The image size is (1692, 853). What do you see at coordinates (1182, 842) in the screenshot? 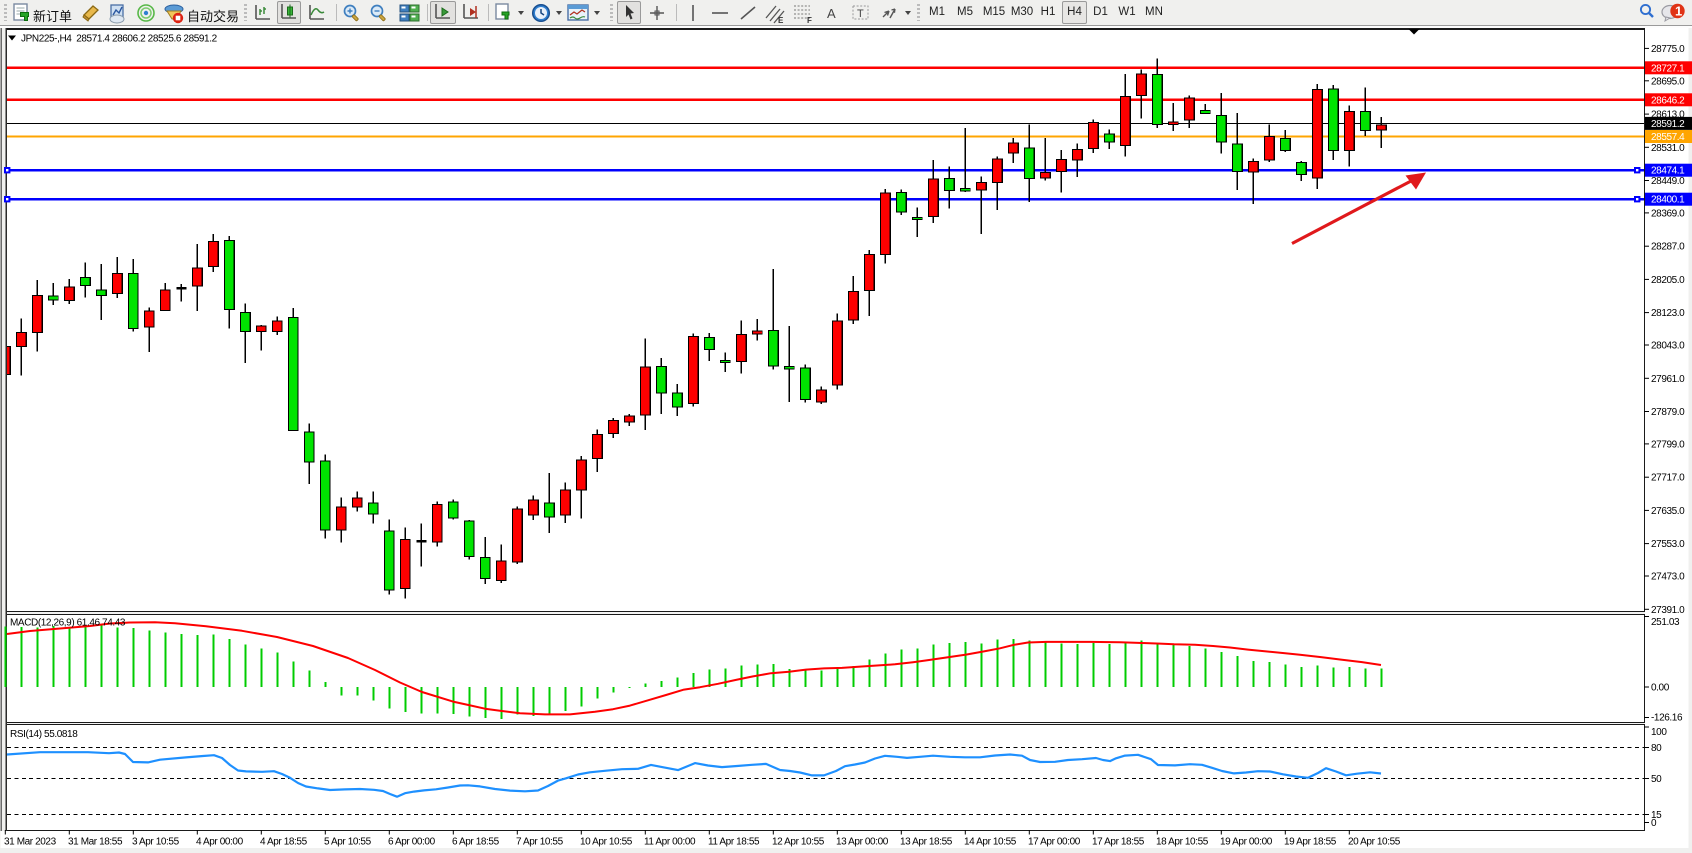
I see `svg-text: 18 Apr 10:55` at bounding box center [1182, 842].